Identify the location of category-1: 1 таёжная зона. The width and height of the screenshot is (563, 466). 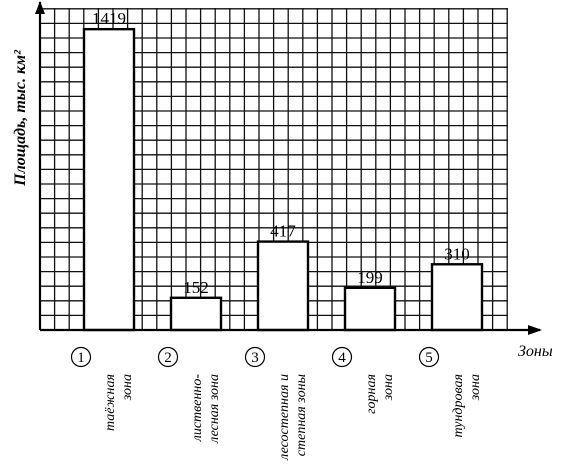
(102, 388).